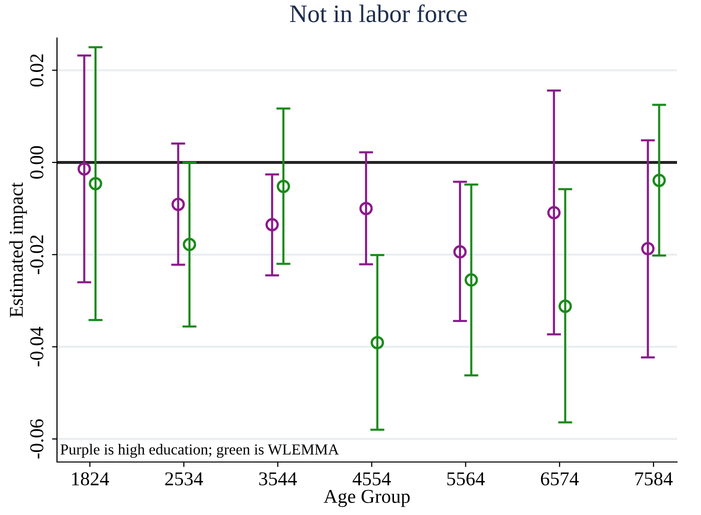 The width and height of the screenshot is (701, 515). Describe the element at coordinates (37, 70) in the screenshot. I see `y-tick-label: 0.02` at that location.